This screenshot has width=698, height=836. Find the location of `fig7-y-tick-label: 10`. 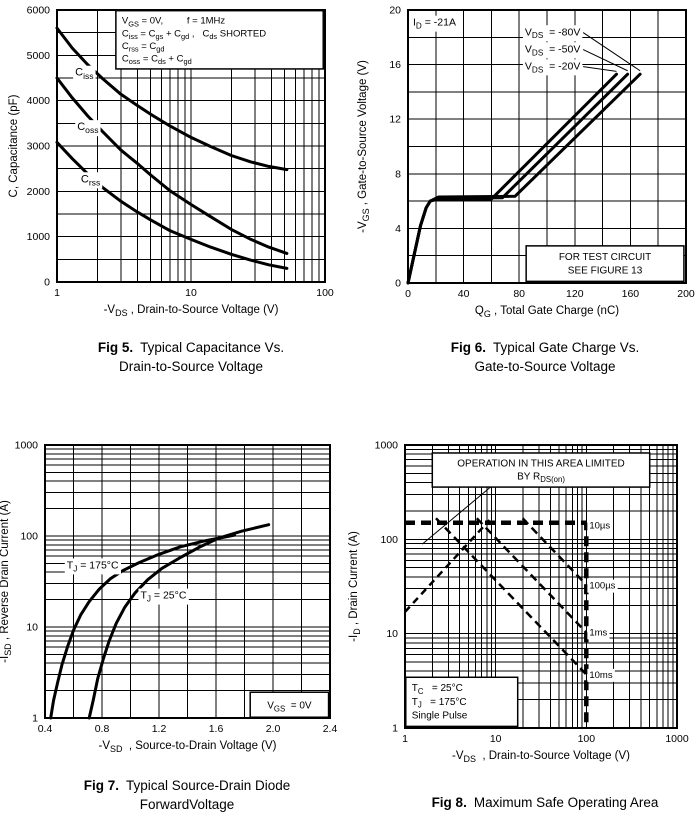

fig7-y-tick-label: 10 is located at coordinates (32, 628).